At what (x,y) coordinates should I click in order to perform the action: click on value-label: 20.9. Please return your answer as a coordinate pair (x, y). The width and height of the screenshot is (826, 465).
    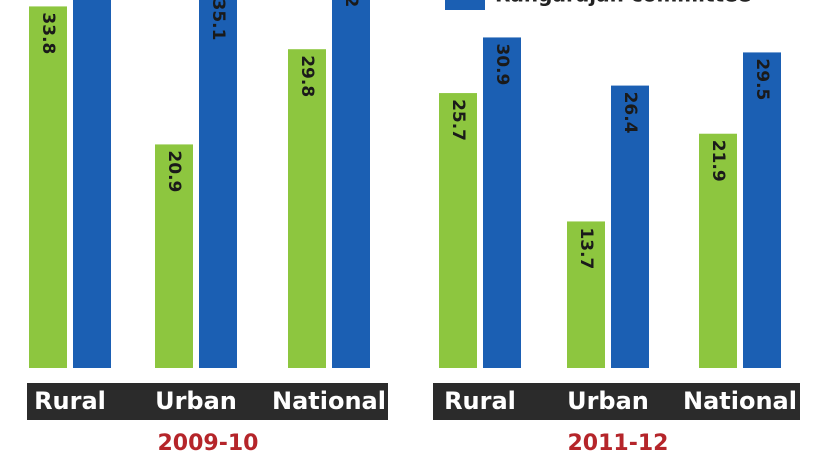
    Looking at the image, I should click on (174, 171).